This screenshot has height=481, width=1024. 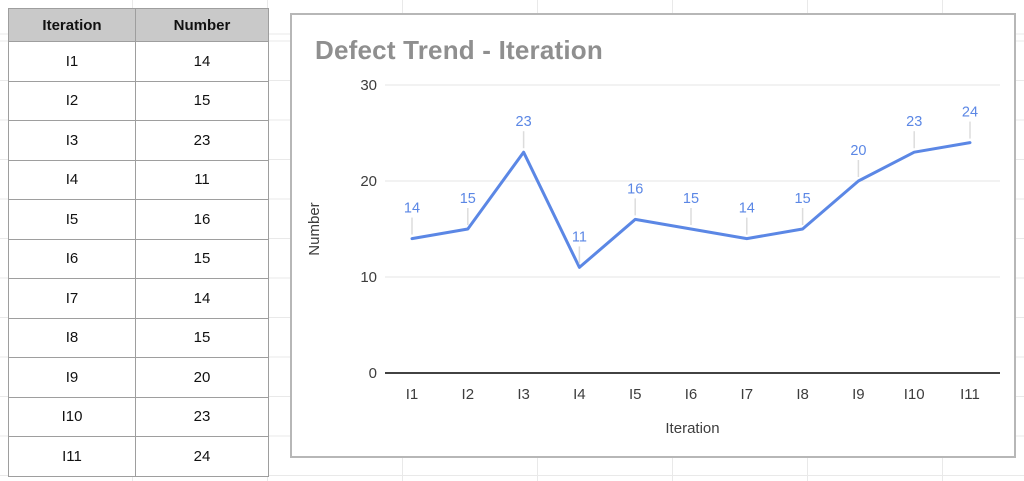 I want to click on x-tick-label: I5, so click(x=635, y=394).